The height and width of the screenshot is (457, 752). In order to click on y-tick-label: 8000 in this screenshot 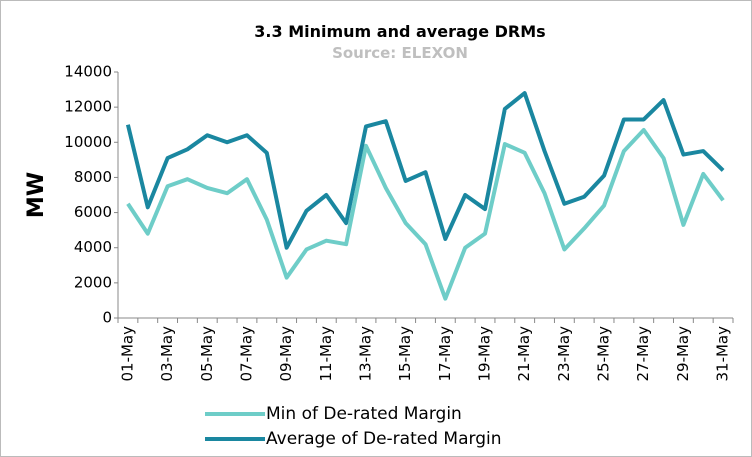, I will do `click(93, 177)`.